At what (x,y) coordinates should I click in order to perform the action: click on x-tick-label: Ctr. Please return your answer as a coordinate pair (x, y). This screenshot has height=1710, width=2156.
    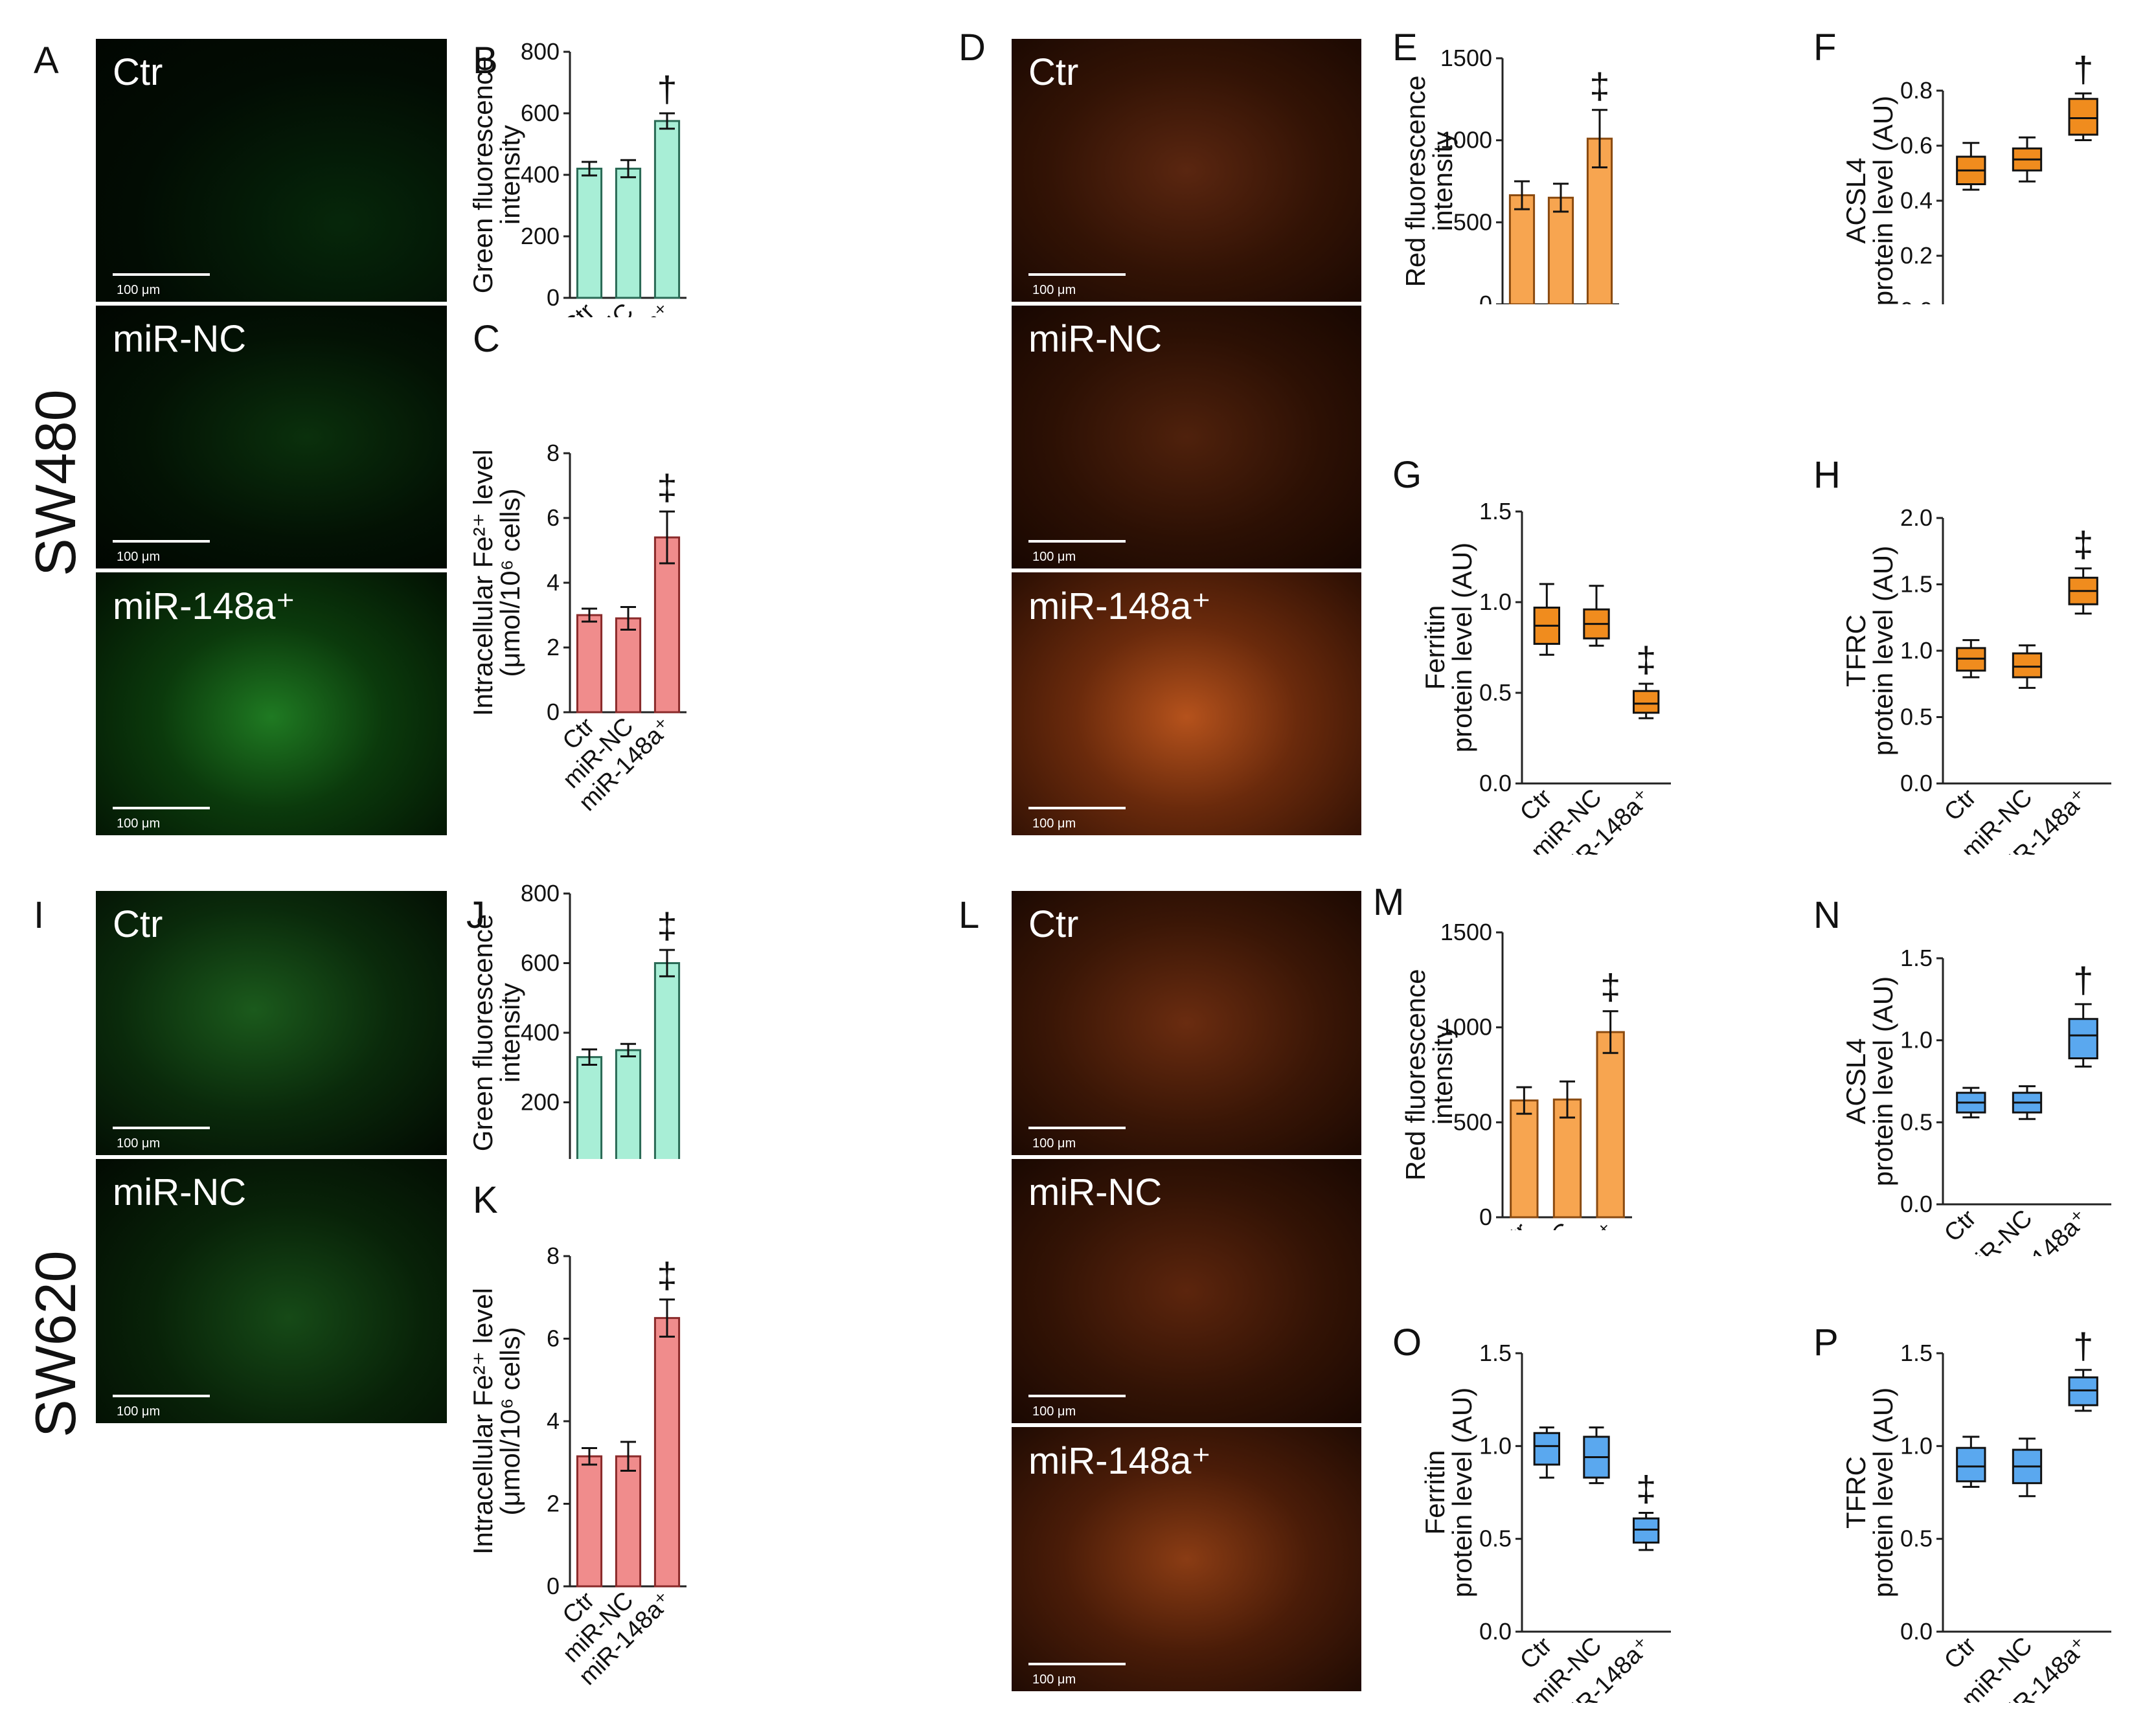
    Looking at the image, I should click on (1960, 805).